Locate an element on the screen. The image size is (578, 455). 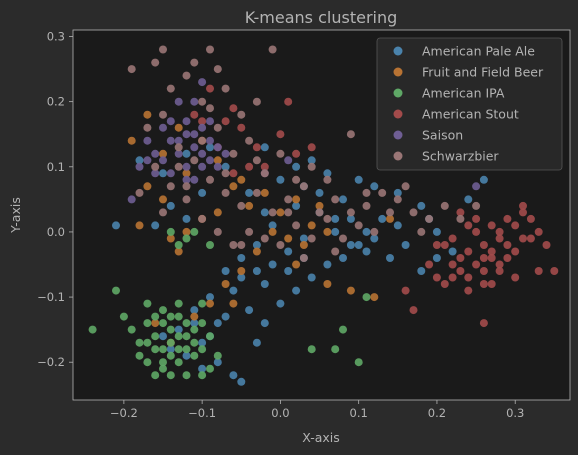
x-axis-ticks: −0.2 −0.1 0.0 0.1 0.2 0.3 is located at coordinates (317, 410).